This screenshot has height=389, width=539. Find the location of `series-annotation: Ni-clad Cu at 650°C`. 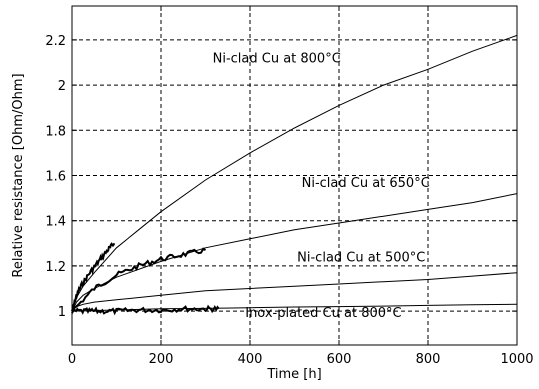

series-annotation: Ni-clad Cu at 650°C is located at coordinates (366, 183).